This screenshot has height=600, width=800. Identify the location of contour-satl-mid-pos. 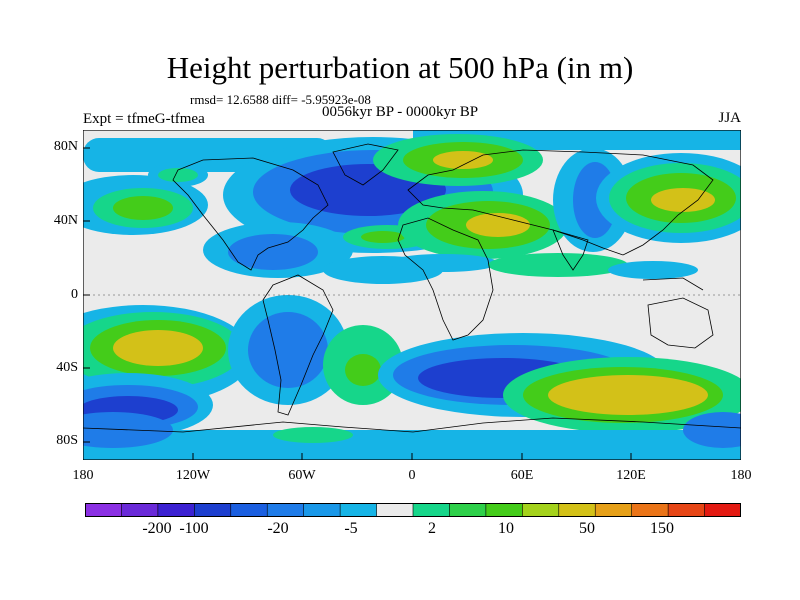
(363, 370).